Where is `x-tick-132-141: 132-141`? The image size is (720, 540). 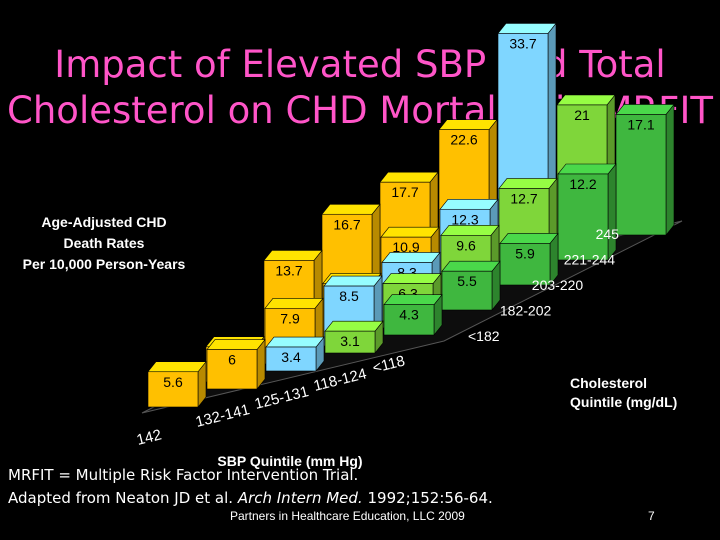
x-tick-132-141: 132-141 is located at coordinates (223, 416).